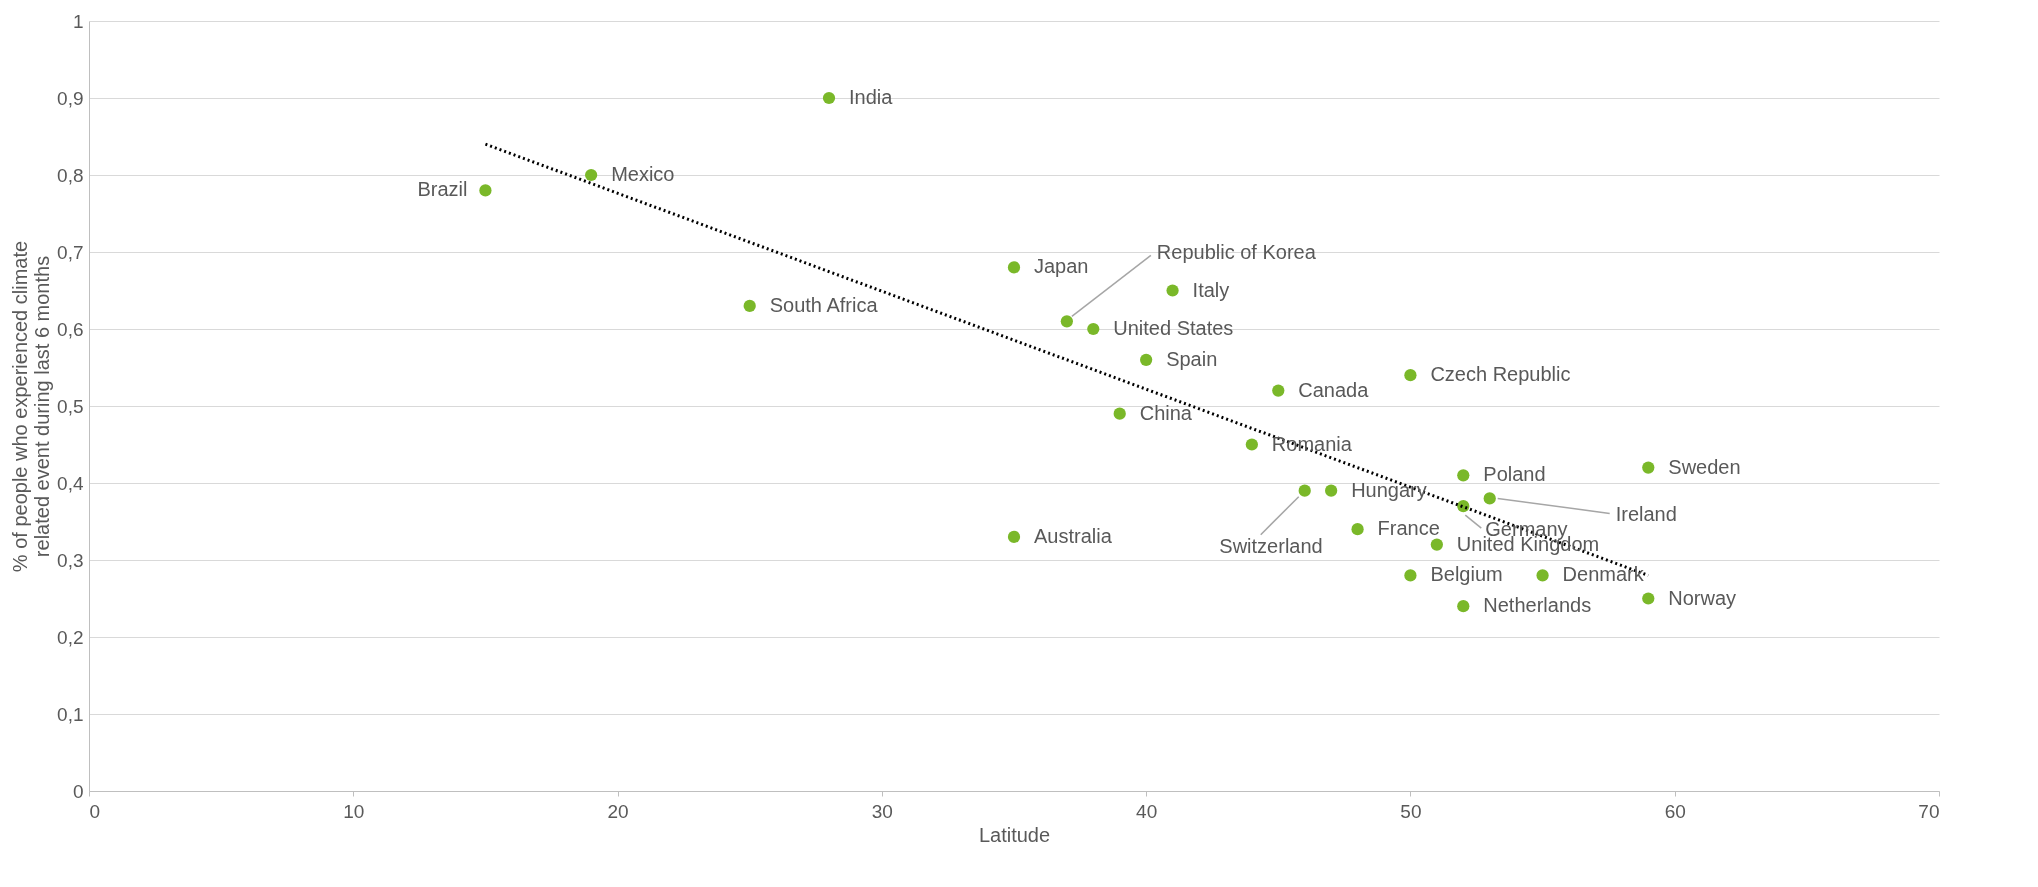 This screenshot has height=887, width=2038. What do you see at coordinates (70, 560) in the screenshot?
I see `y-tick-label: 0,3` at bounding box center [70, 560].